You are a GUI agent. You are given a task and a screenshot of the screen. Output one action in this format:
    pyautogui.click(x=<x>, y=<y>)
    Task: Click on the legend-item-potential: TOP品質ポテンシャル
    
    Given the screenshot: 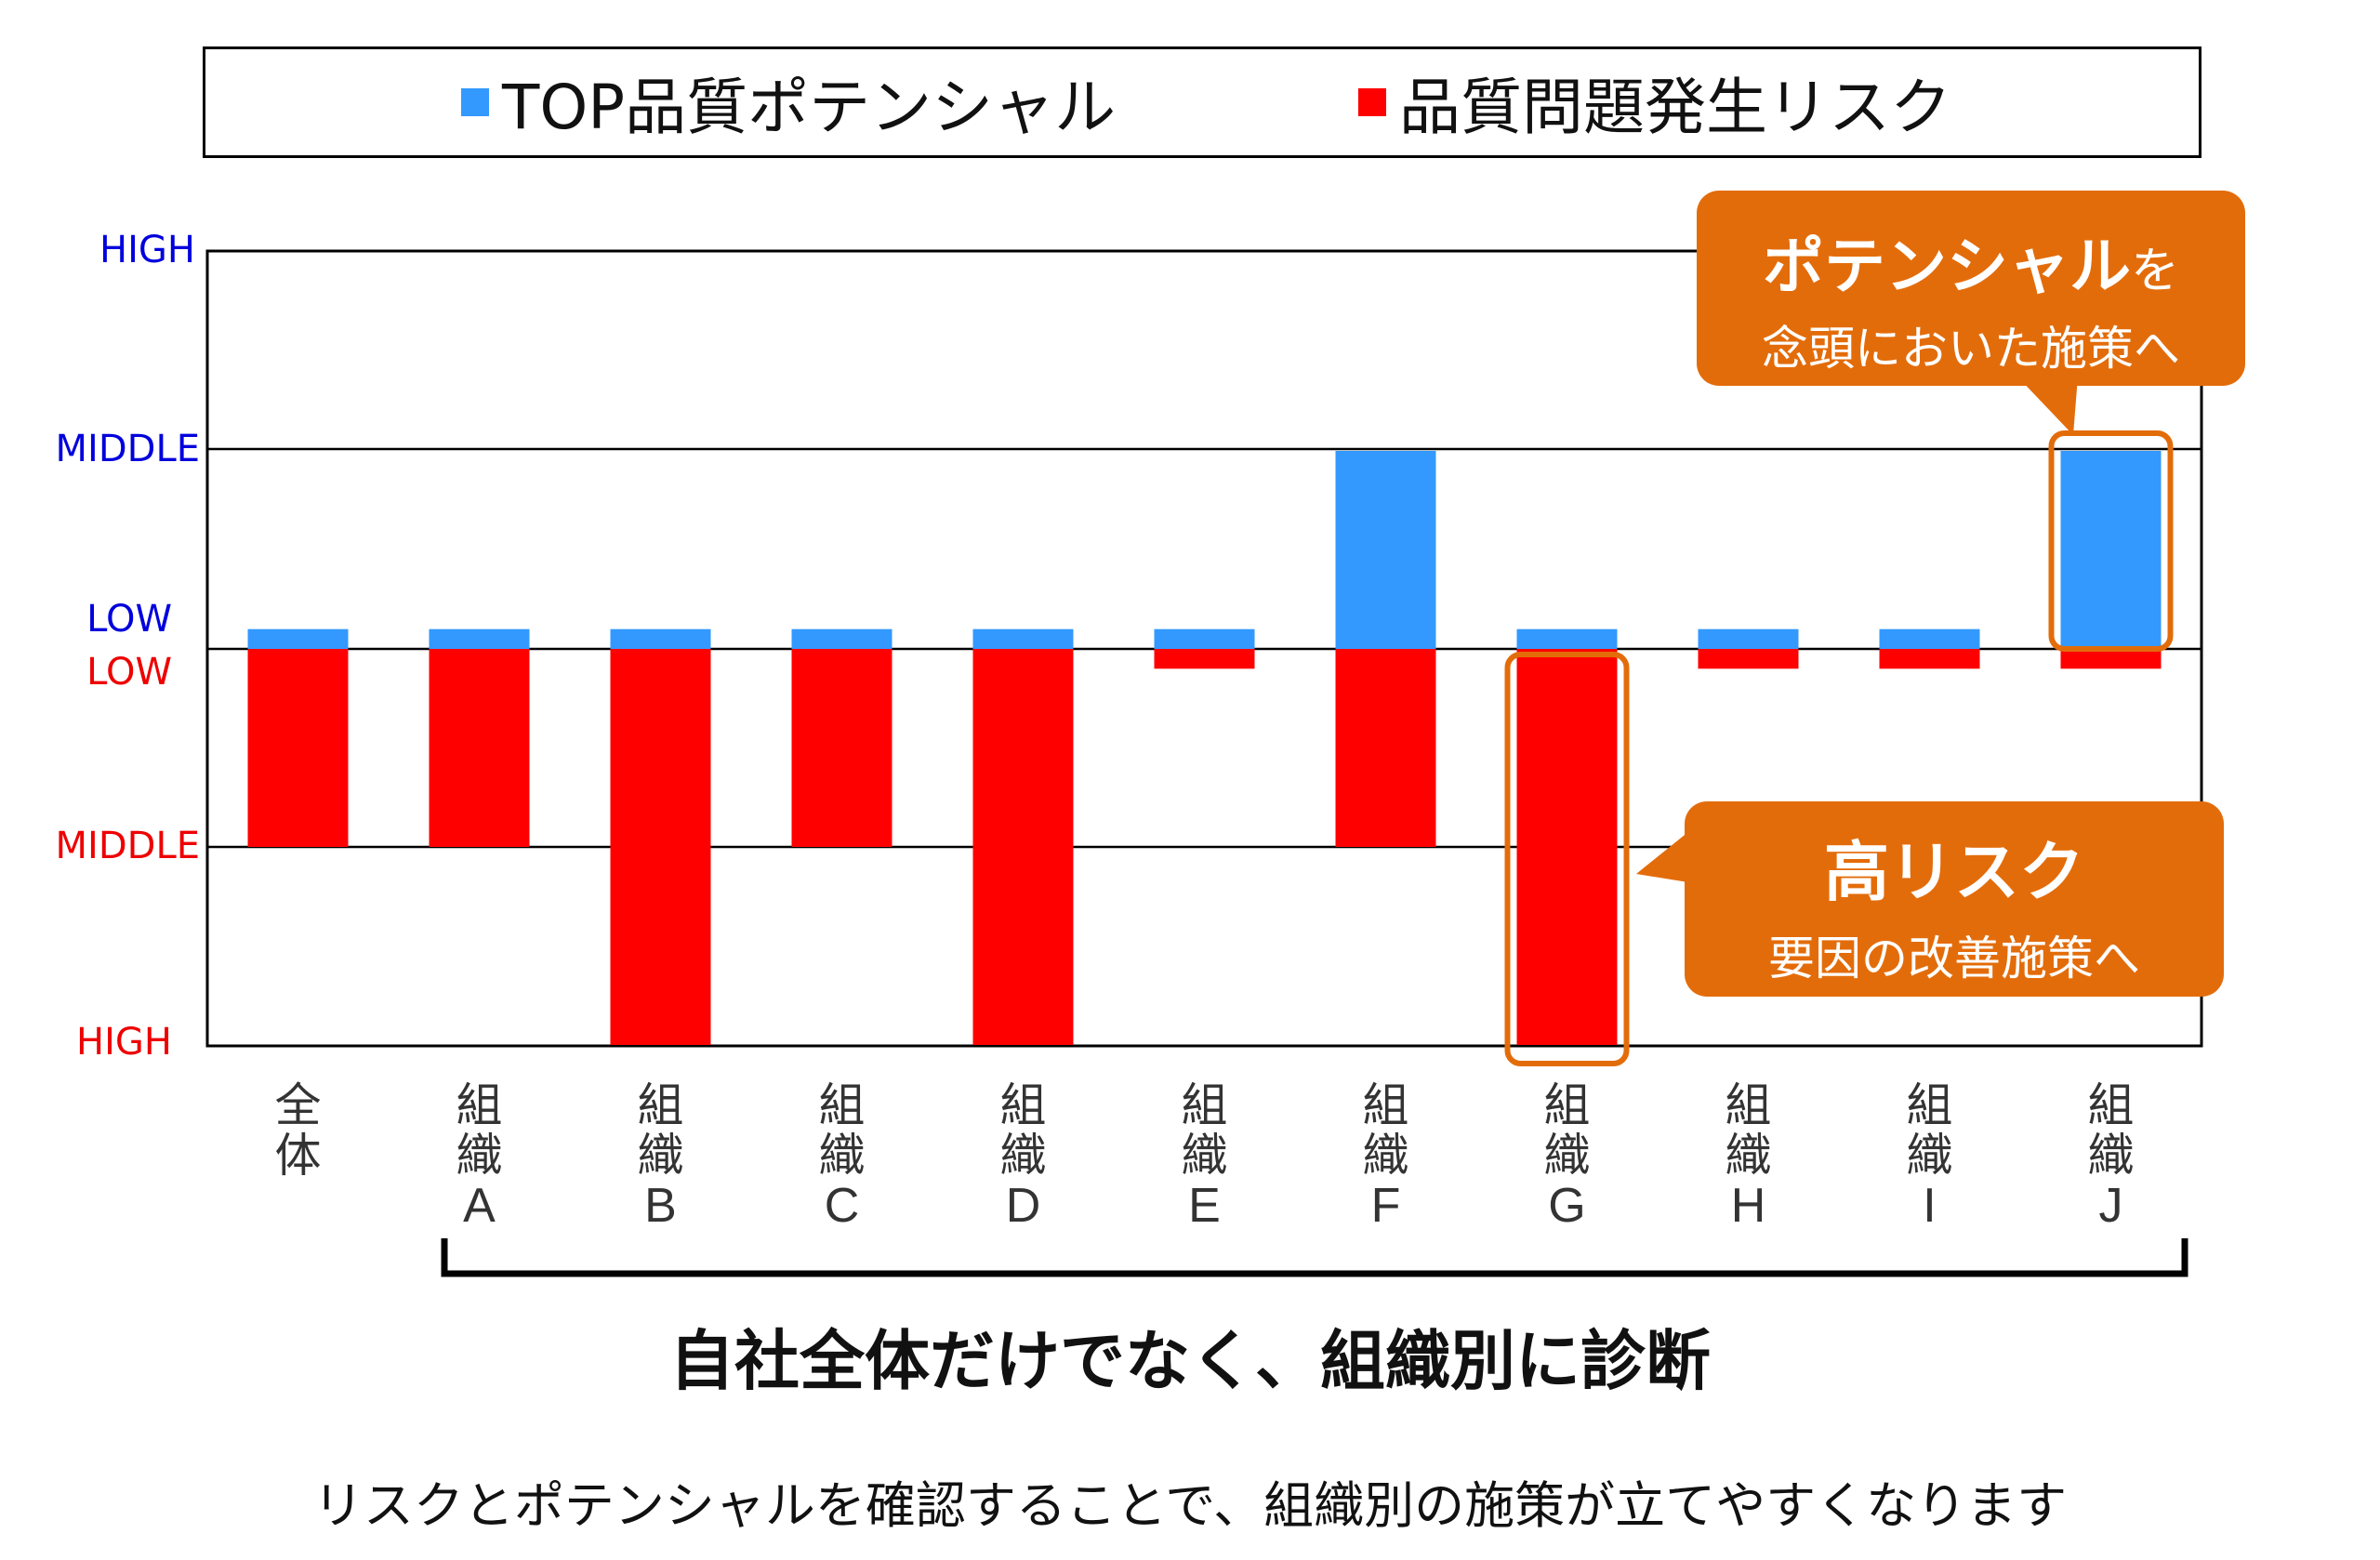 What is the action you would take?
    pyautogui.click(x=788, y=102)
    